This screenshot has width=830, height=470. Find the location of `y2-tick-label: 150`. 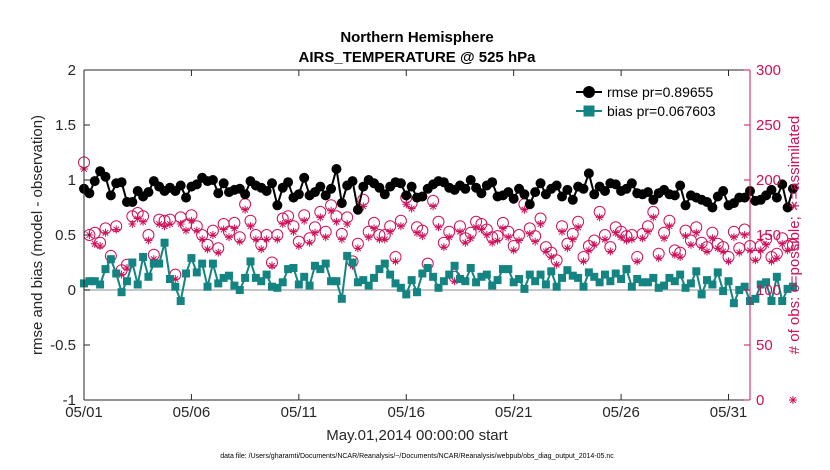

y2-tick-label: 150 is located at coordinates (768, 235).